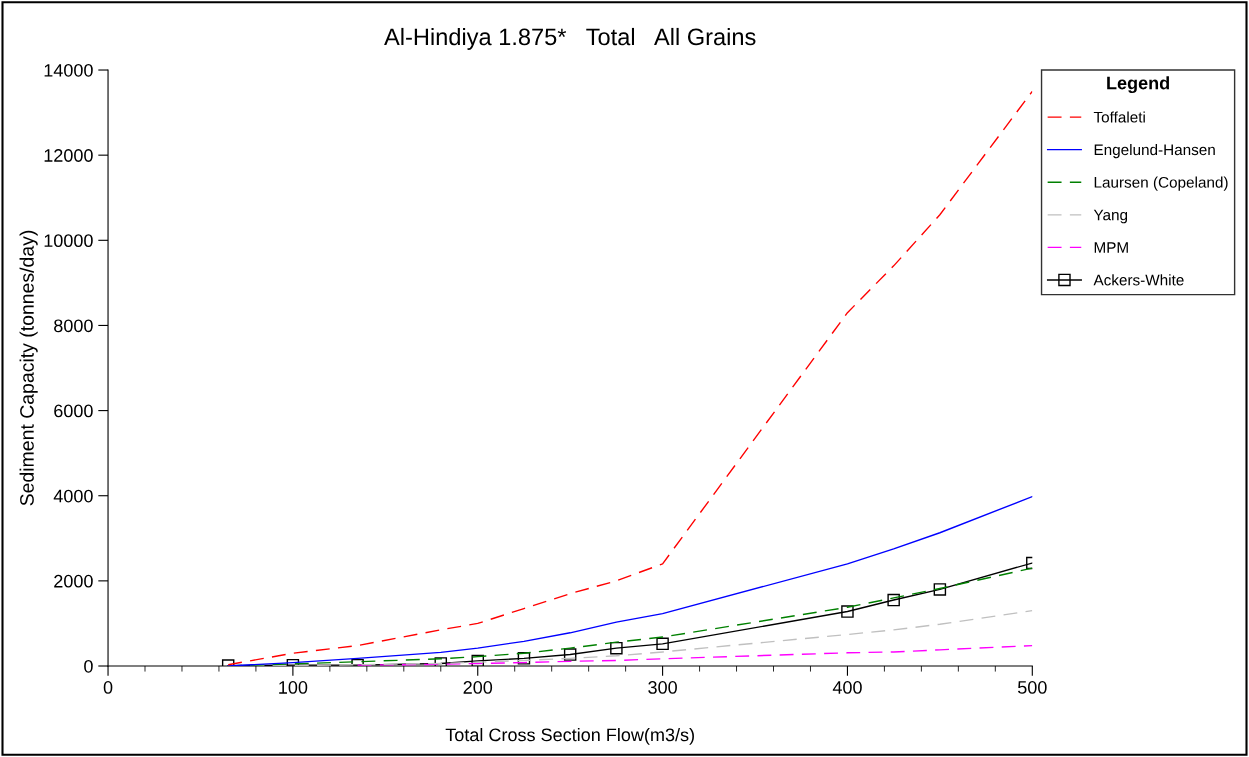  Describe the element at coordinates (73, 411) in the screenshot. I see `y-tick-label: 6000` at that location.